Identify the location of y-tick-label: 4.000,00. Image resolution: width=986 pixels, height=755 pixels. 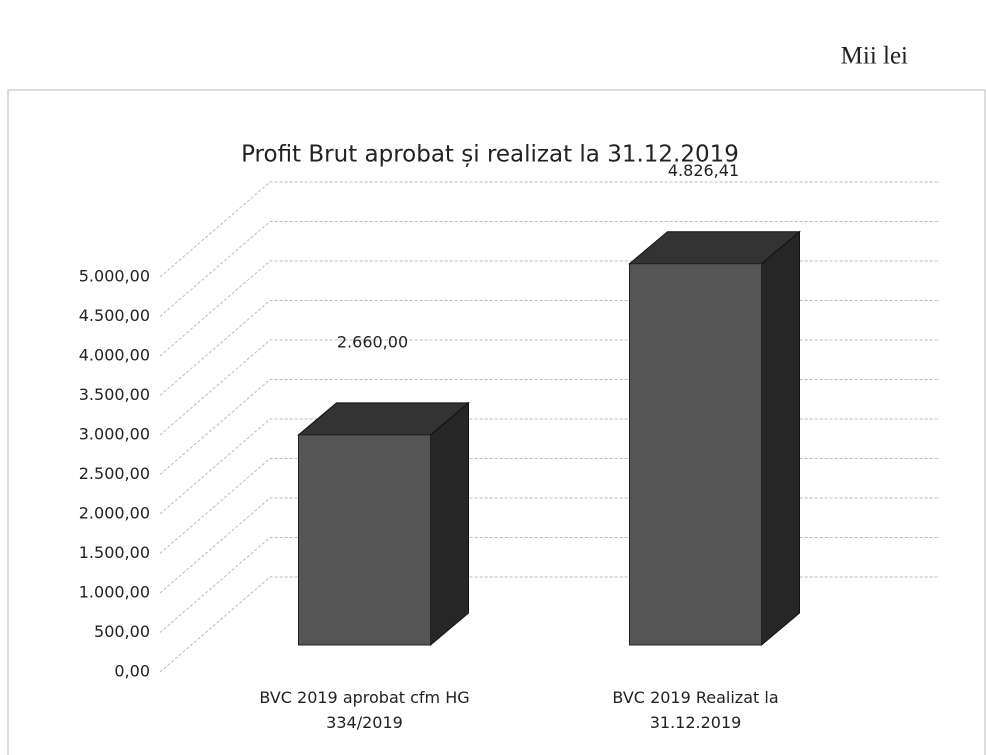
(114, 355).